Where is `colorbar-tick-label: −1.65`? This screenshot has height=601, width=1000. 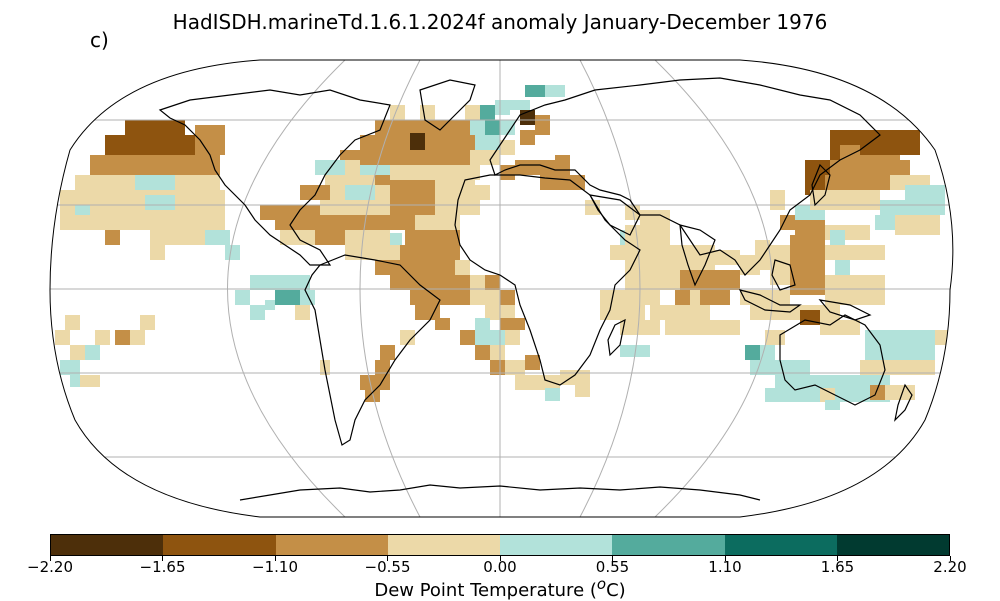
colorbar-tick-label: −1.65 is located at coordinates (162, 567).